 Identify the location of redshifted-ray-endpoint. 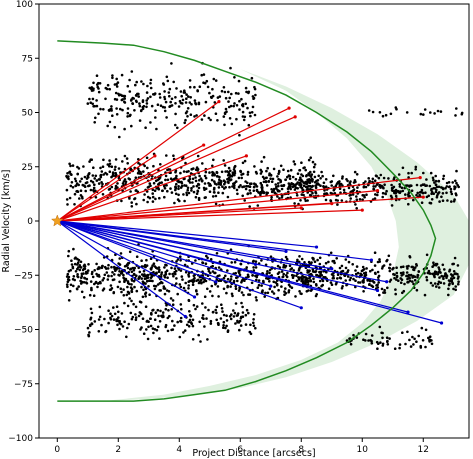
(423, 197).